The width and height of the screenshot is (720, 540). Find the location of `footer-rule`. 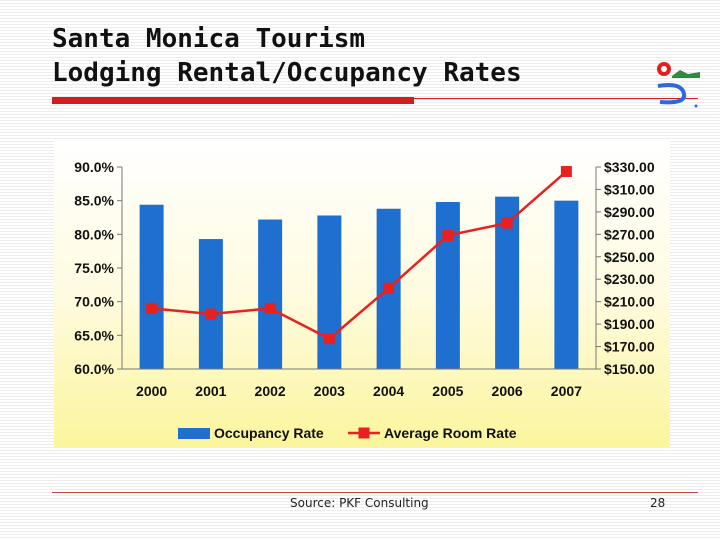

footer-rule is located at coordinates (375, 492).